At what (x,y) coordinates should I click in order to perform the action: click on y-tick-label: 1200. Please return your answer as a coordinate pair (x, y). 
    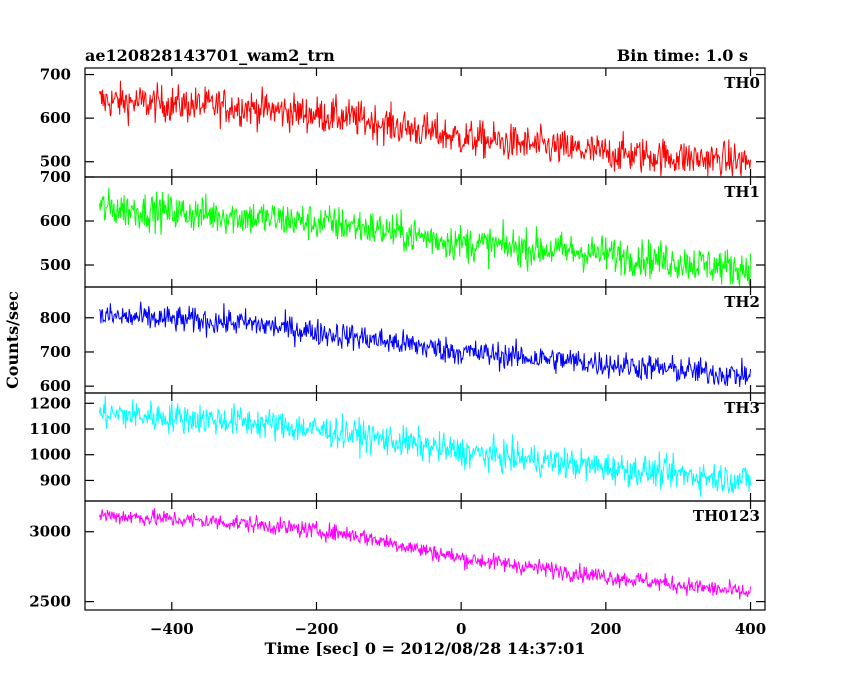
    Looking at the image, I should click on (50, 403).